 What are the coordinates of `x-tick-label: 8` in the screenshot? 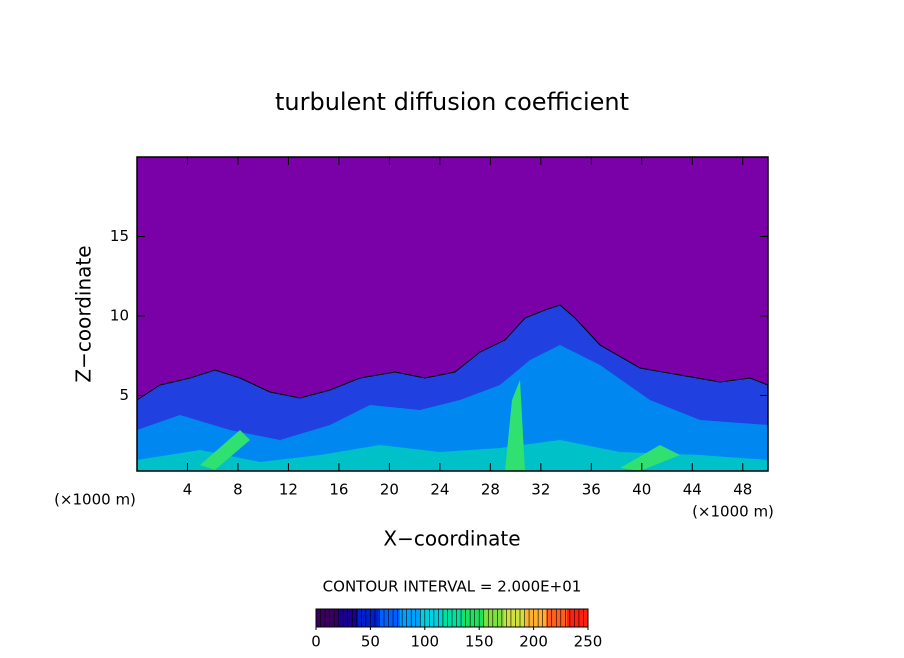 It's located at (238, 490).